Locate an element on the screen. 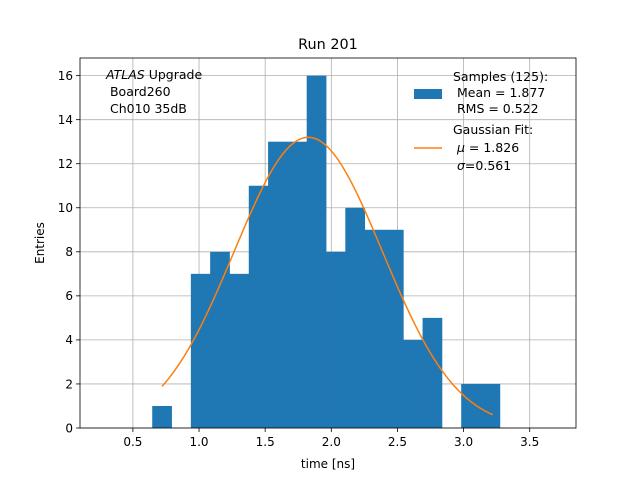 The width and height of the screenshot is (640, 480). atlas-annotation: ATLAS Upgrade Board260 Ch010 35dB is located at coordinates (153, 91).